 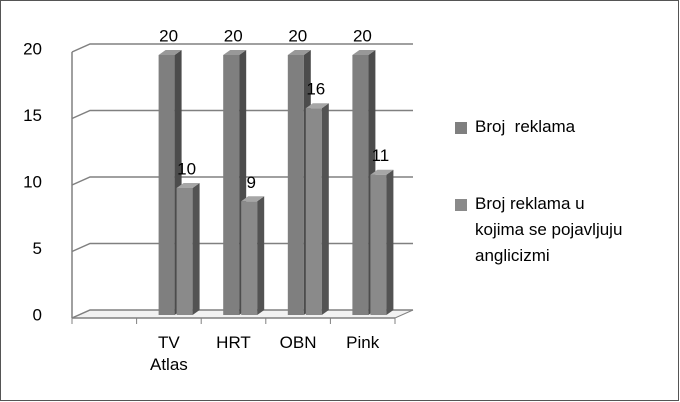 I want to click on y-tick-label: 15, so click(x=32, y=115).